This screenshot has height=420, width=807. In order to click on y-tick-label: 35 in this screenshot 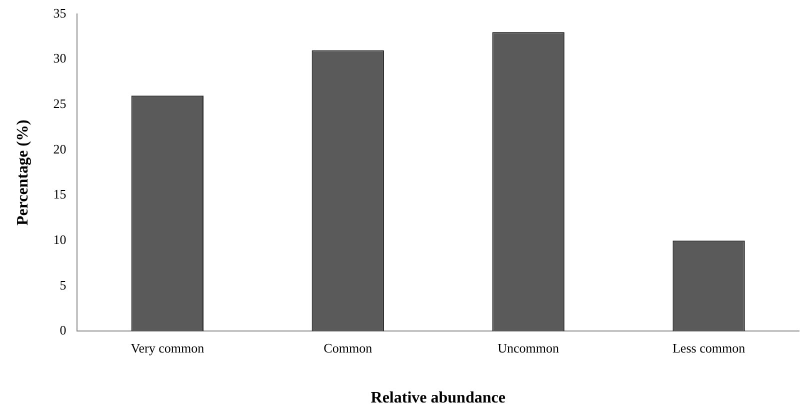, I will do `click(59, 12)`.